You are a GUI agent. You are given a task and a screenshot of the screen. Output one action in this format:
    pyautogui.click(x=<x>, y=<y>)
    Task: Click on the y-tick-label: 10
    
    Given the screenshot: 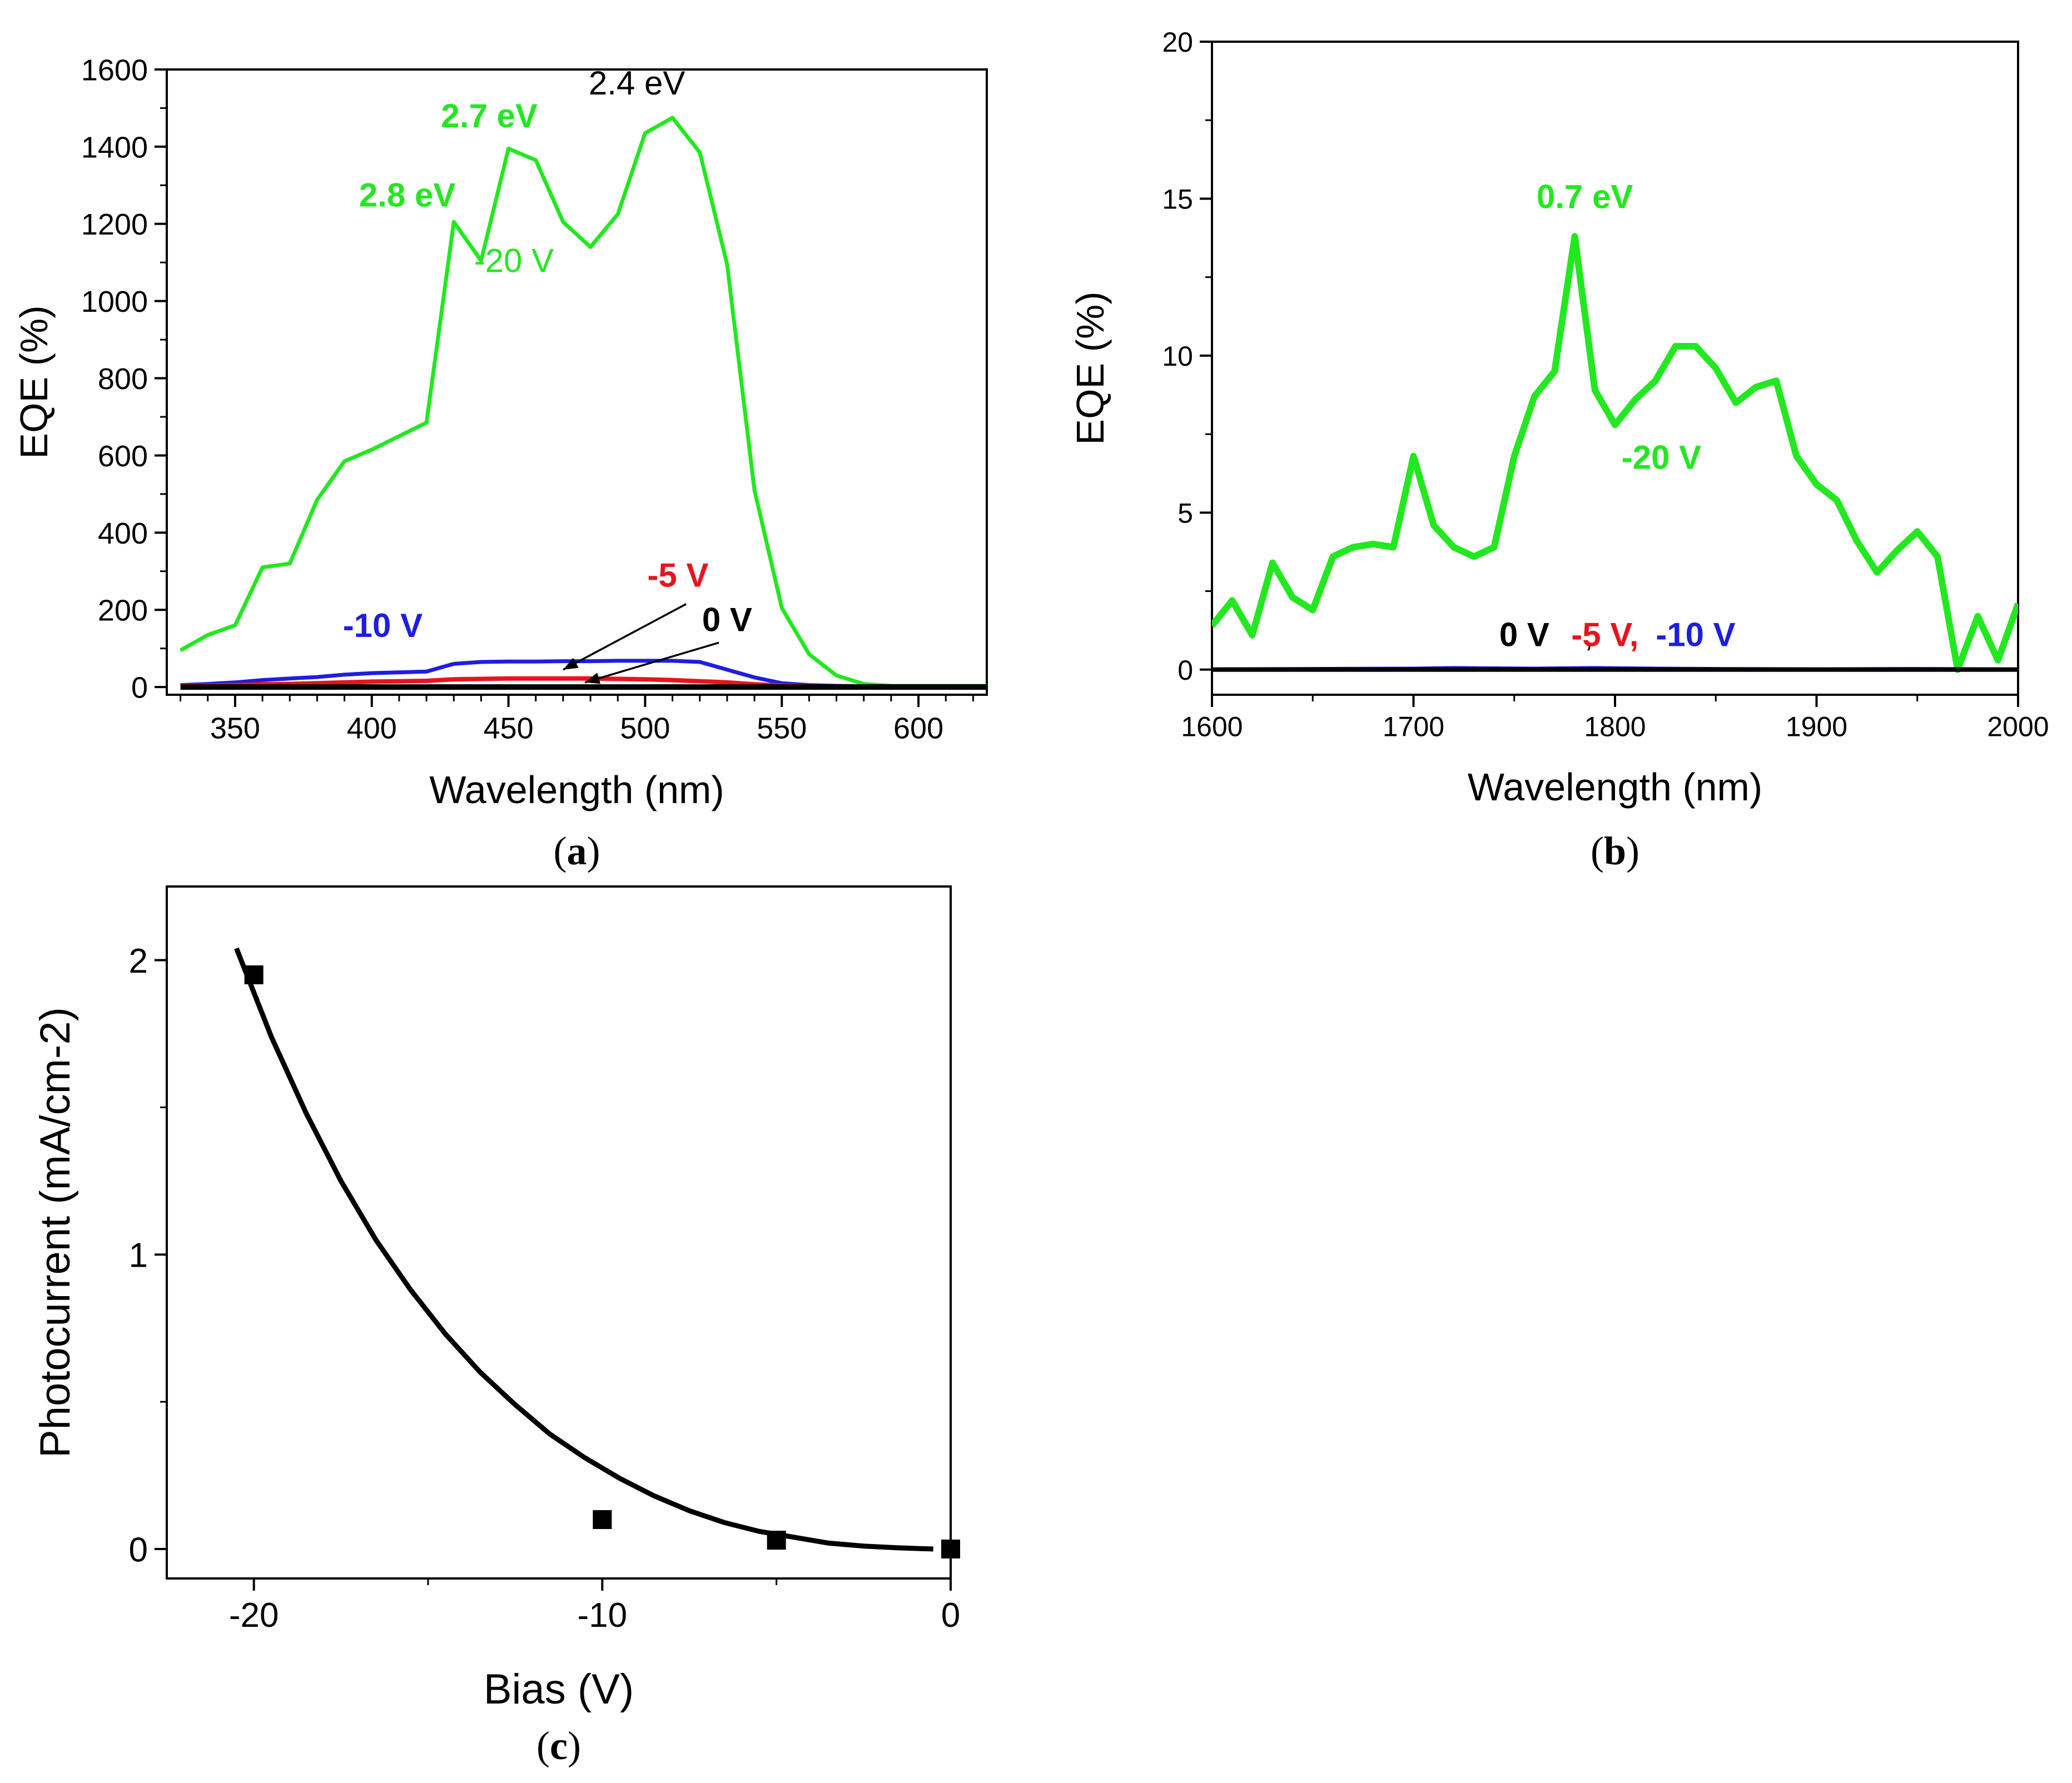 What is the action you would take?
    pyautogui.click(x=1178, y=356)
    